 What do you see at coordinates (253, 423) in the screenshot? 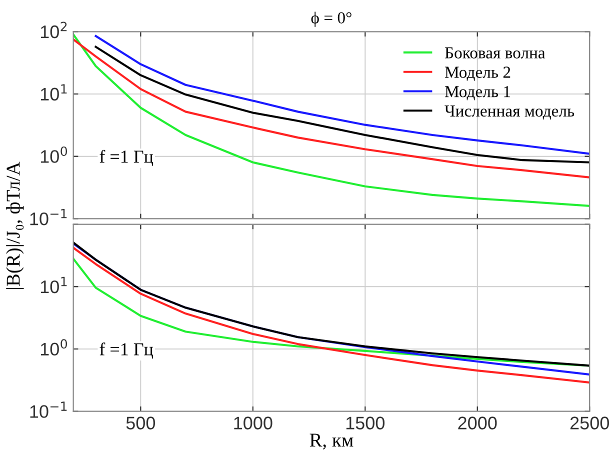
I see `x-tick-label: 1000` at bounding box center [253, 423].